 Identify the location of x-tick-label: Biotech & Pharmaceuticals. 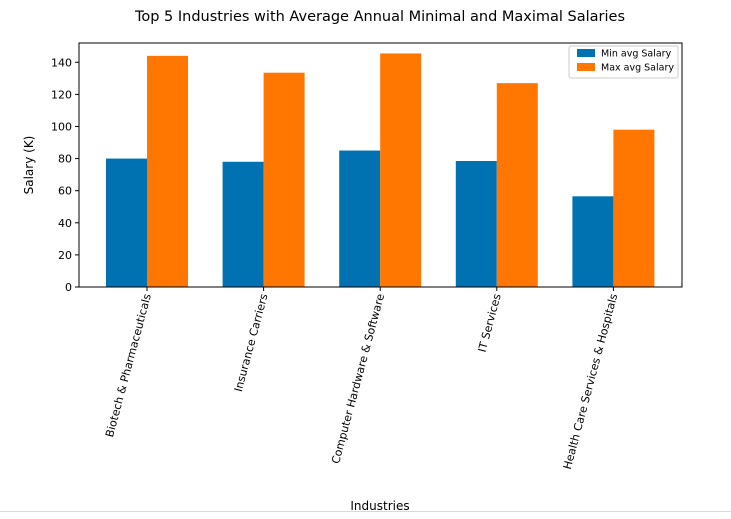
(128, 365).